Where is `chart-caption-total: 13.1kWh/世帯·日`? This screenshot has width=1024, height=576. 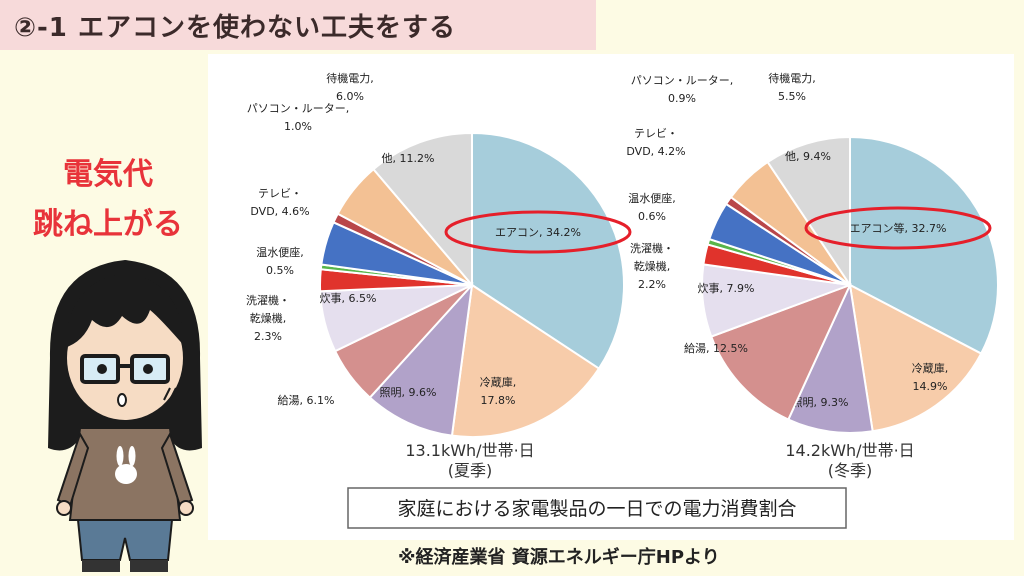
chart-caption-total: 13.1kWh/世帯·日 is located at coordinates (469, 450).